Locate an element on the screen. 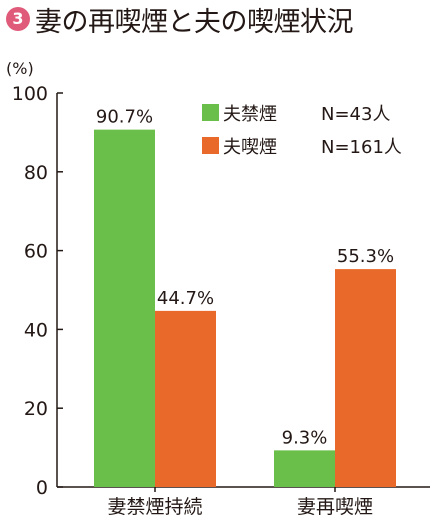 Image resolution: width=439 pixels, height=521 pixels. y-tick-label: 100 is located at coordinates (30, 94).